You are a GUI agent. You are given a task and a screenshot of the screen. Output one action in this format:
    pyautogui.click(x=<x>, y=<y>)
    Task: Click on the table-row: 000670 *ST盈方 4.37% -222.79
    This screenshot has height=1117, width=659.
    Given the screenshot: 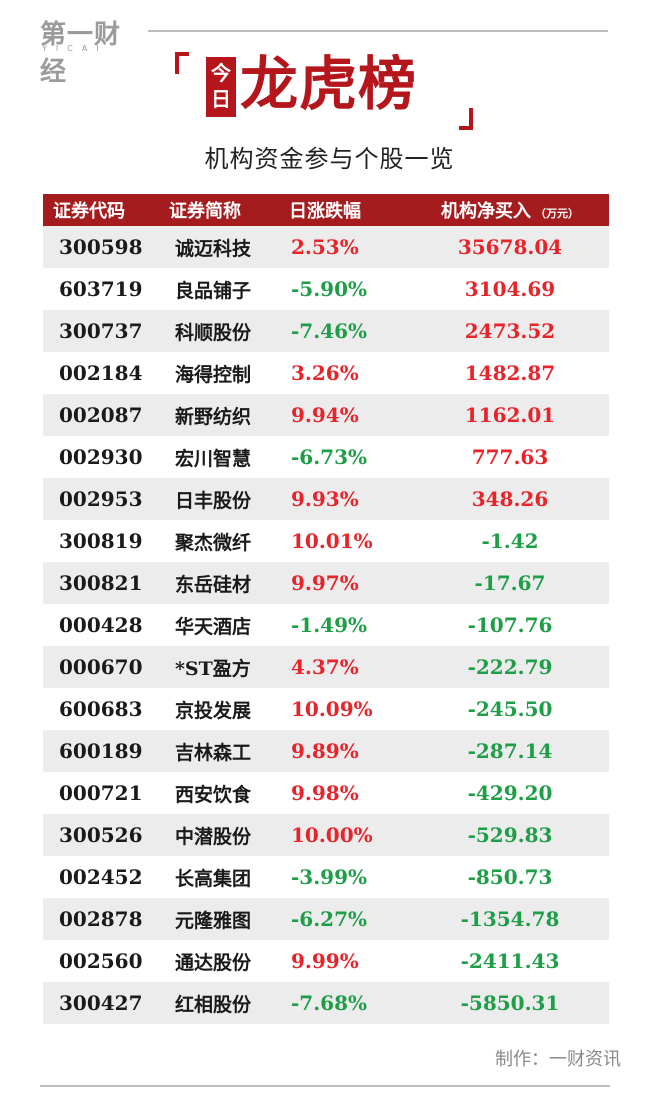 What is the action you would take?
    pyautogui.click(x=326, y=667)
    